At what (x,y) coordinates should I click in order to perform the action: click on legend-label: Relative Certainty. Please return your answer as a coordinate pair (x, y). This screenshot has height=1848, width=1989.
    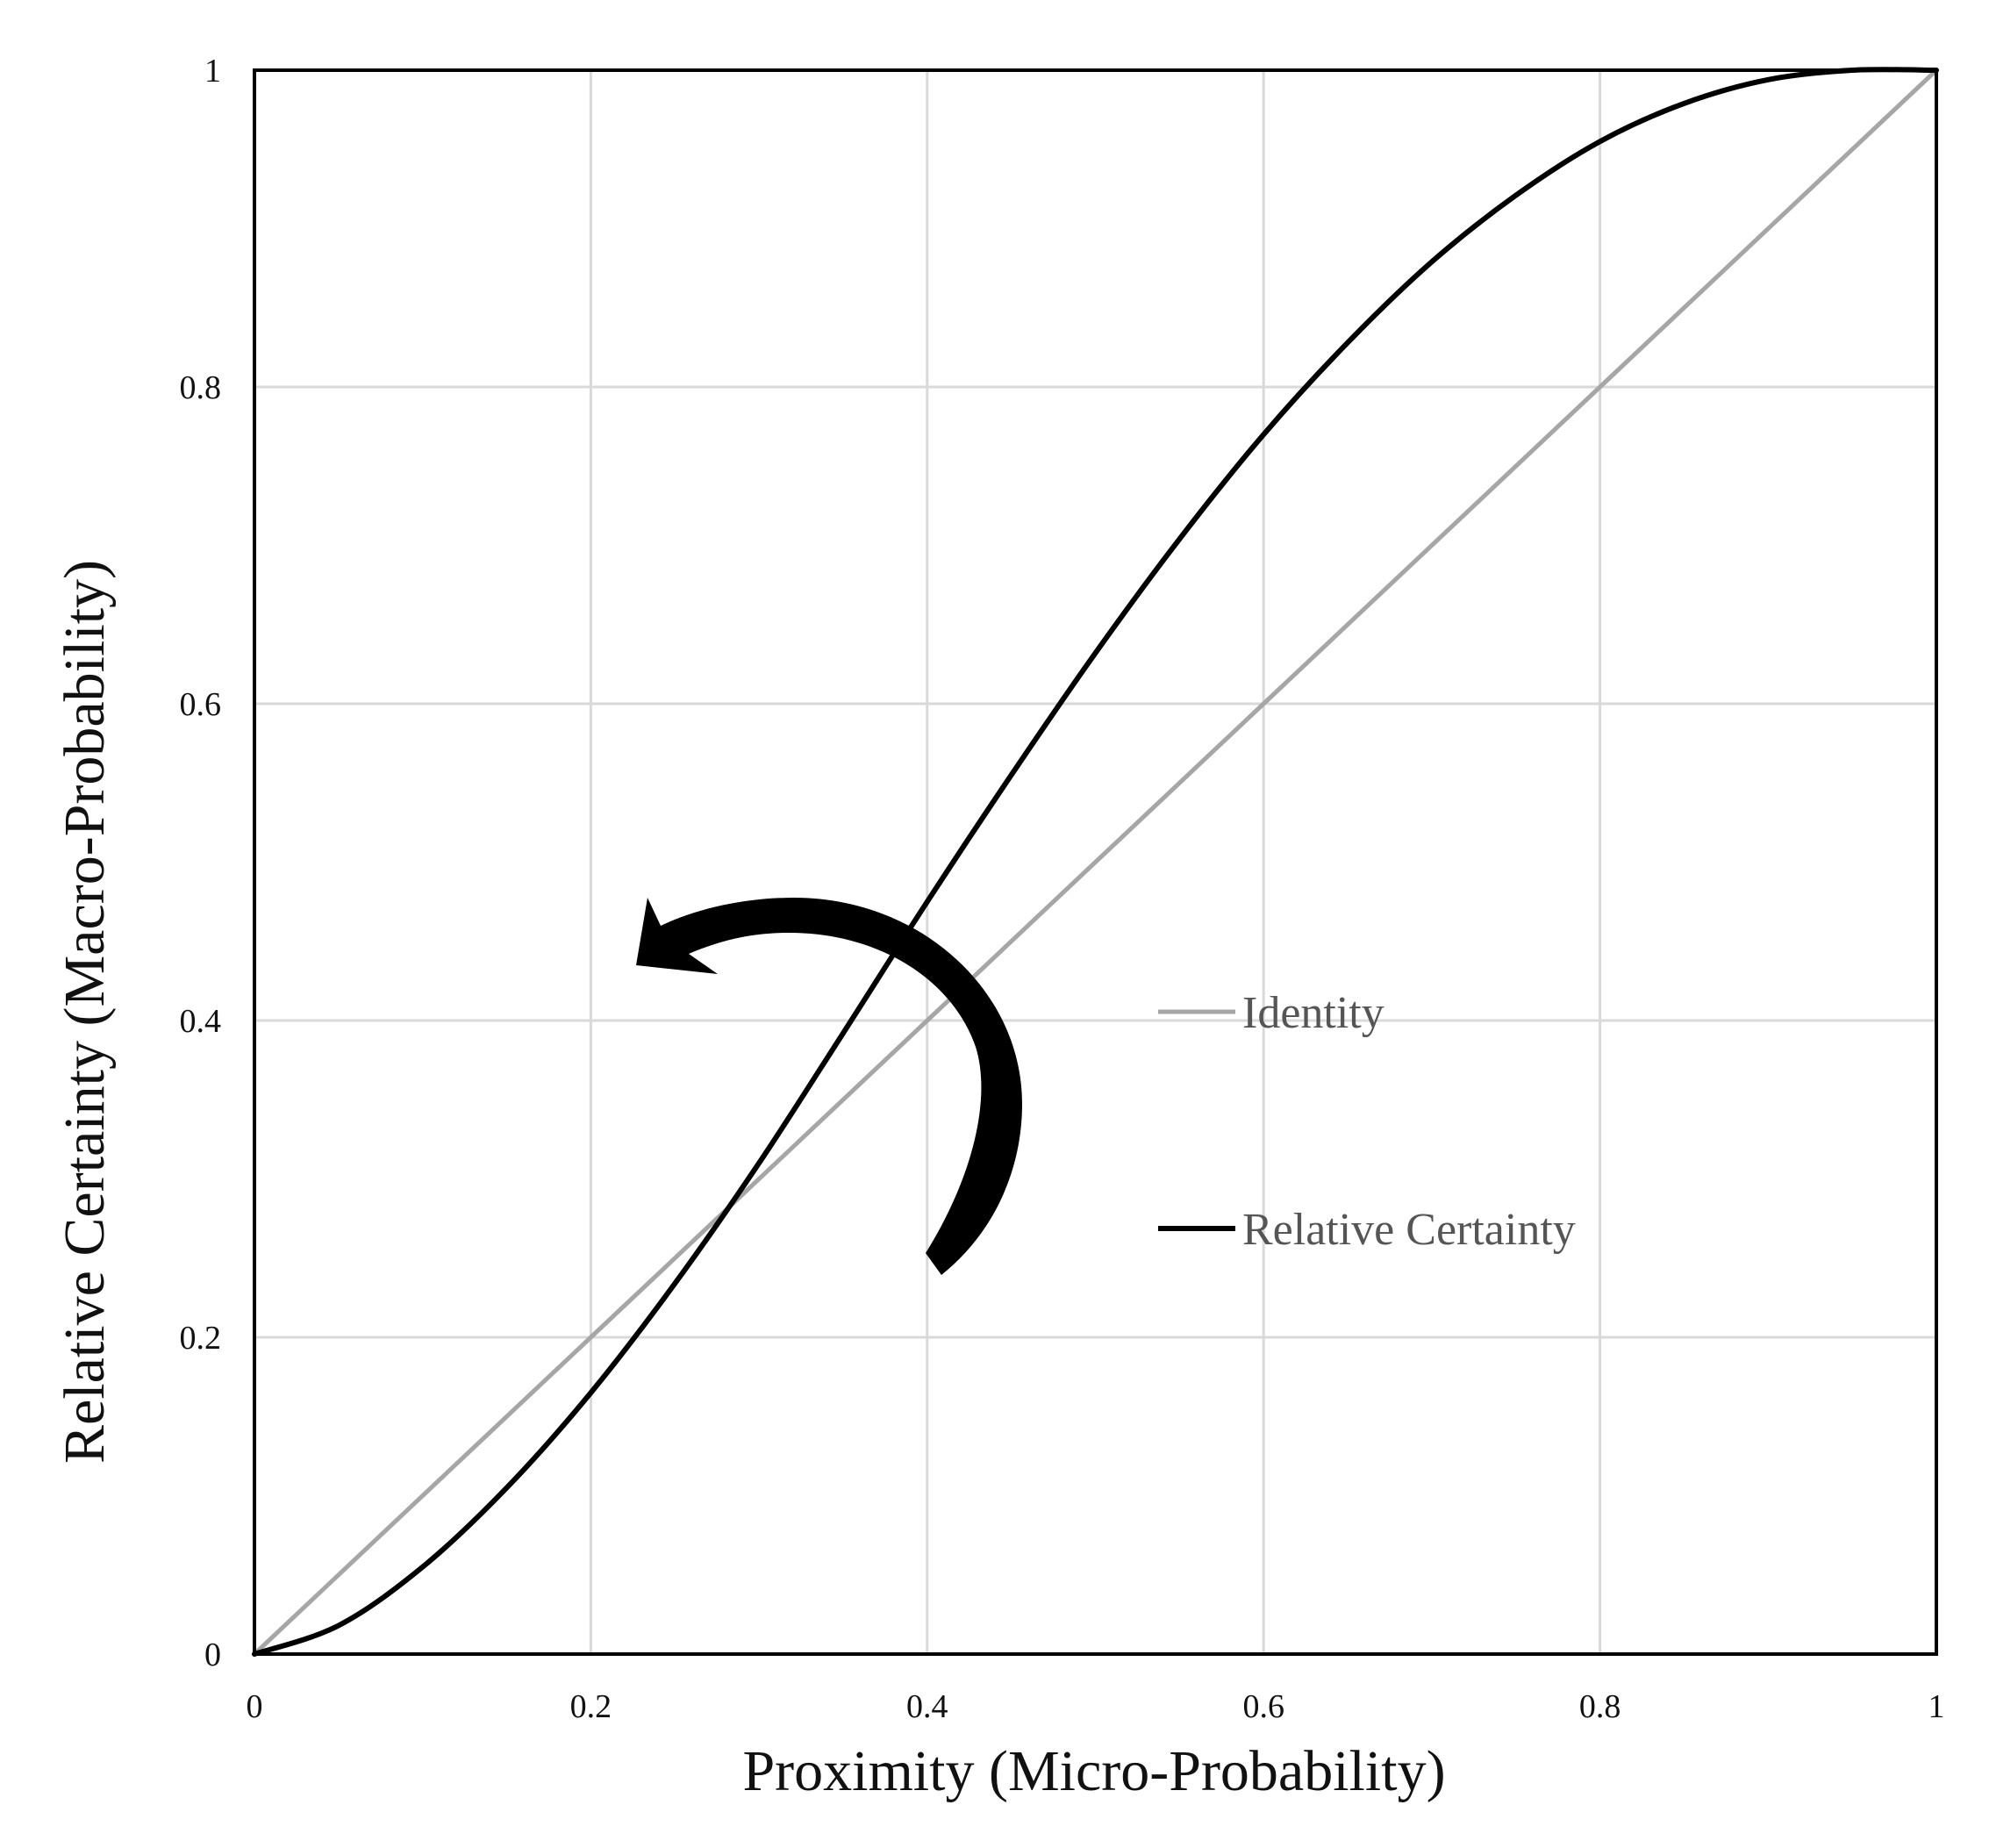
    Looking at the image, I should click on (1409, 1230).